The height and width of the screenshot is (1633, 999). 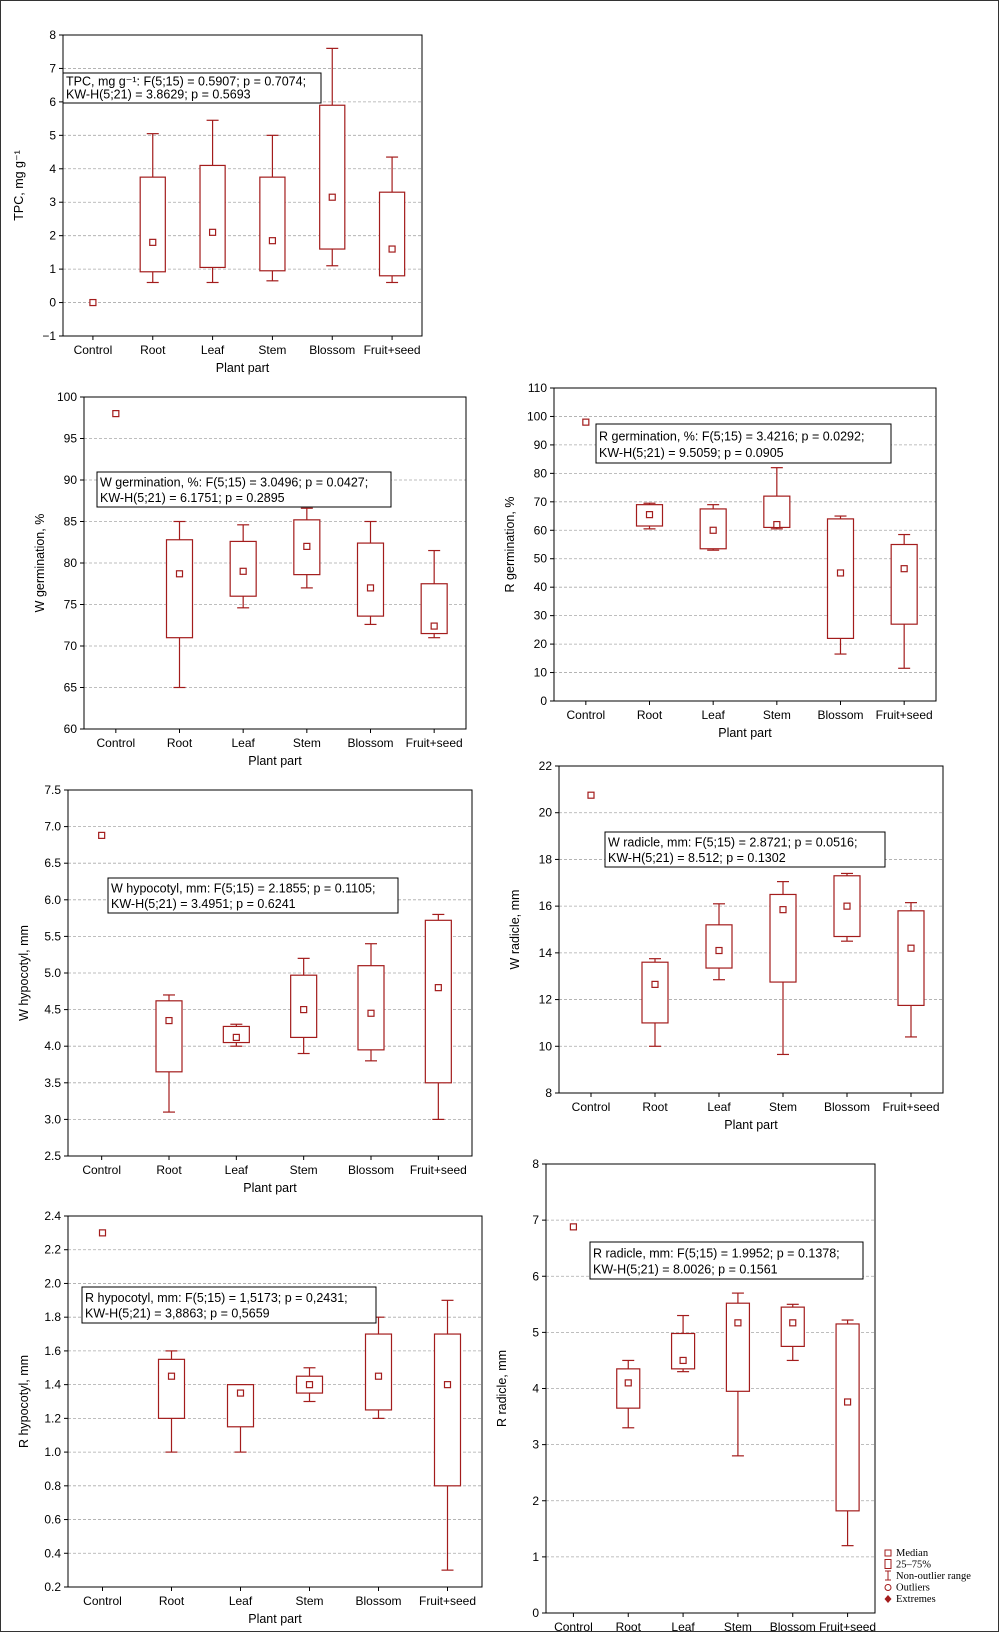 I want to click on y-tick-label: 95, so click(x=71, y=439).